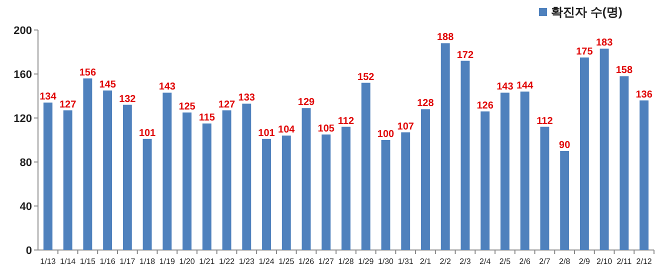  I want to click on x-tick-label: 2/10, so click(604, 261).